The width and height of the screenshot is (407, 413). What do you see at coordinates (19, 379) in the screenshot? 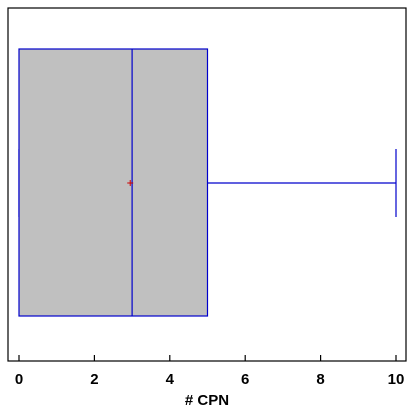
I see `x-tick-label-0: 0` at bounding box center [19, 379].